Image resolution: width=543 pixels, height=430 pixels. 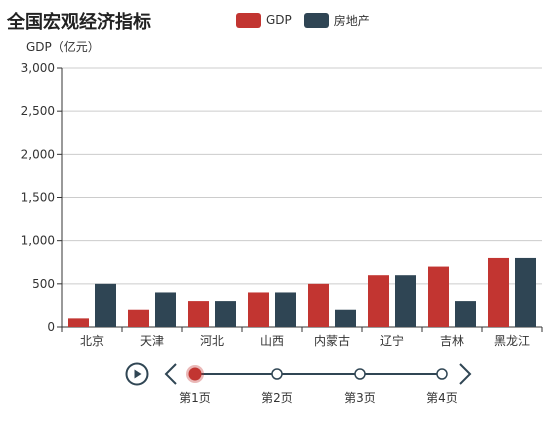 What do you see at coordinates (63, 47) in the screenshot?
I see `y-axis-label: GDP（亿元）` at bounding box center [63, 47].